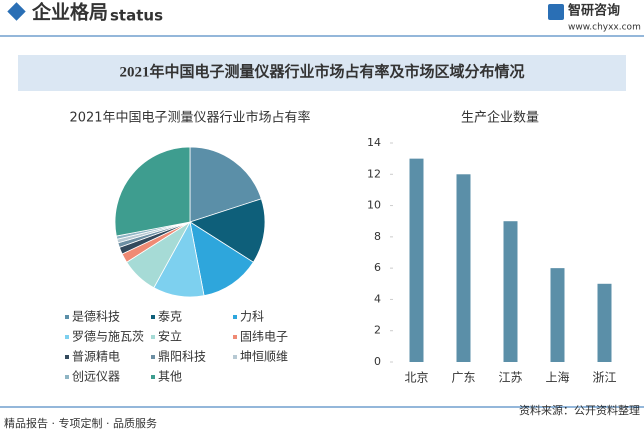 This screenshot has width=644, height=433. I want to click on legend-label: 普源精电, so click(96, 357).